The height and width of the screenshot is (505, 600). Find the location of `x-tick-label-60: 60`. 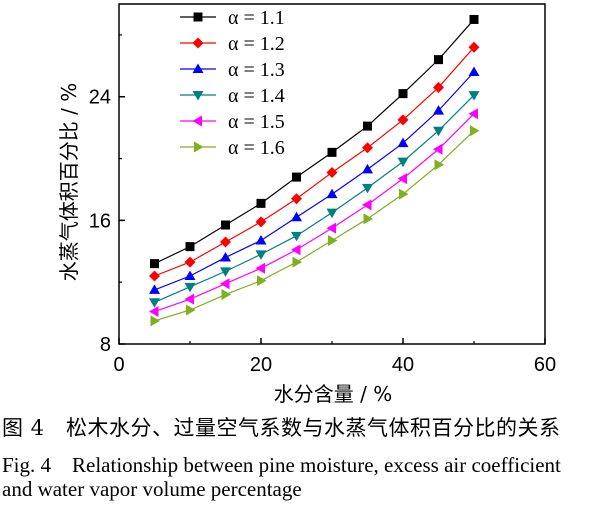

x-tick-label-60: 60 is located at coordinates (545, 365).